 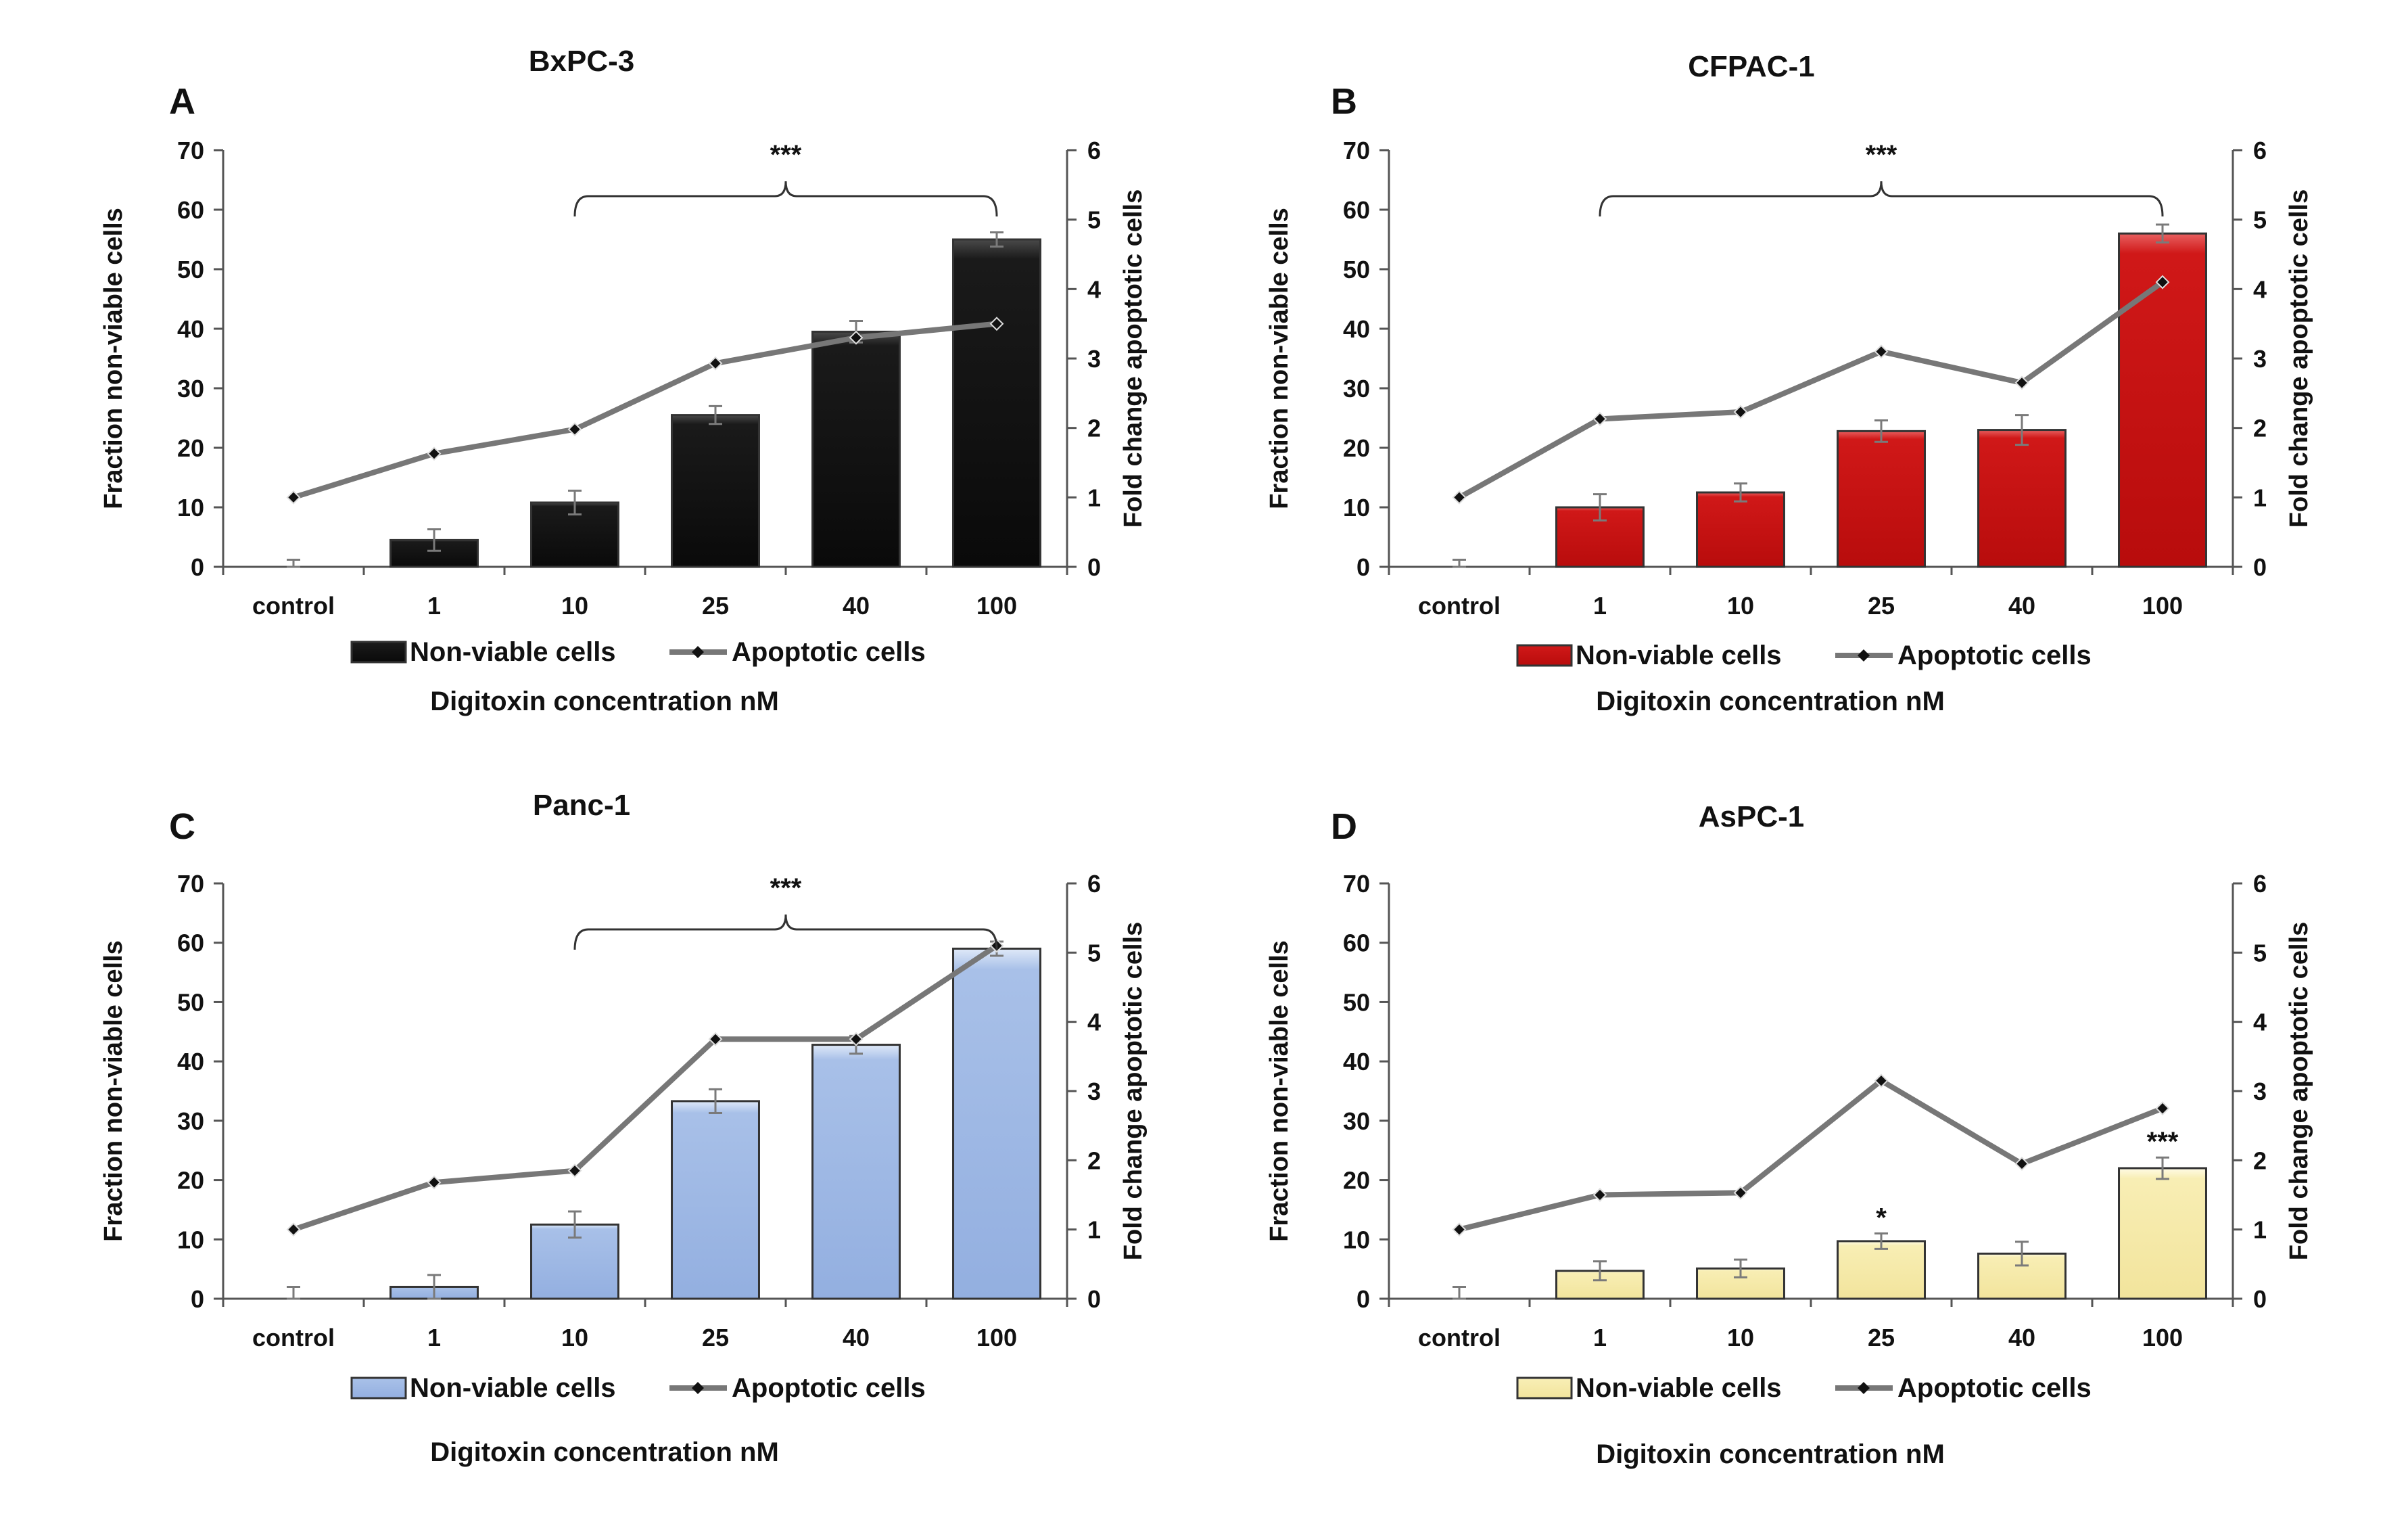 What do you see at coordinates (1994, 1388) in the screenshot?
I see `legend-line-label: Apoptotic cells` at bounding box center [1994, 1388].